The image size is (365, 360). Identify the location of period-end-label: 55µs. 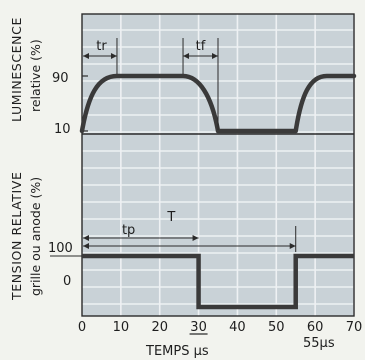
(319, 343).